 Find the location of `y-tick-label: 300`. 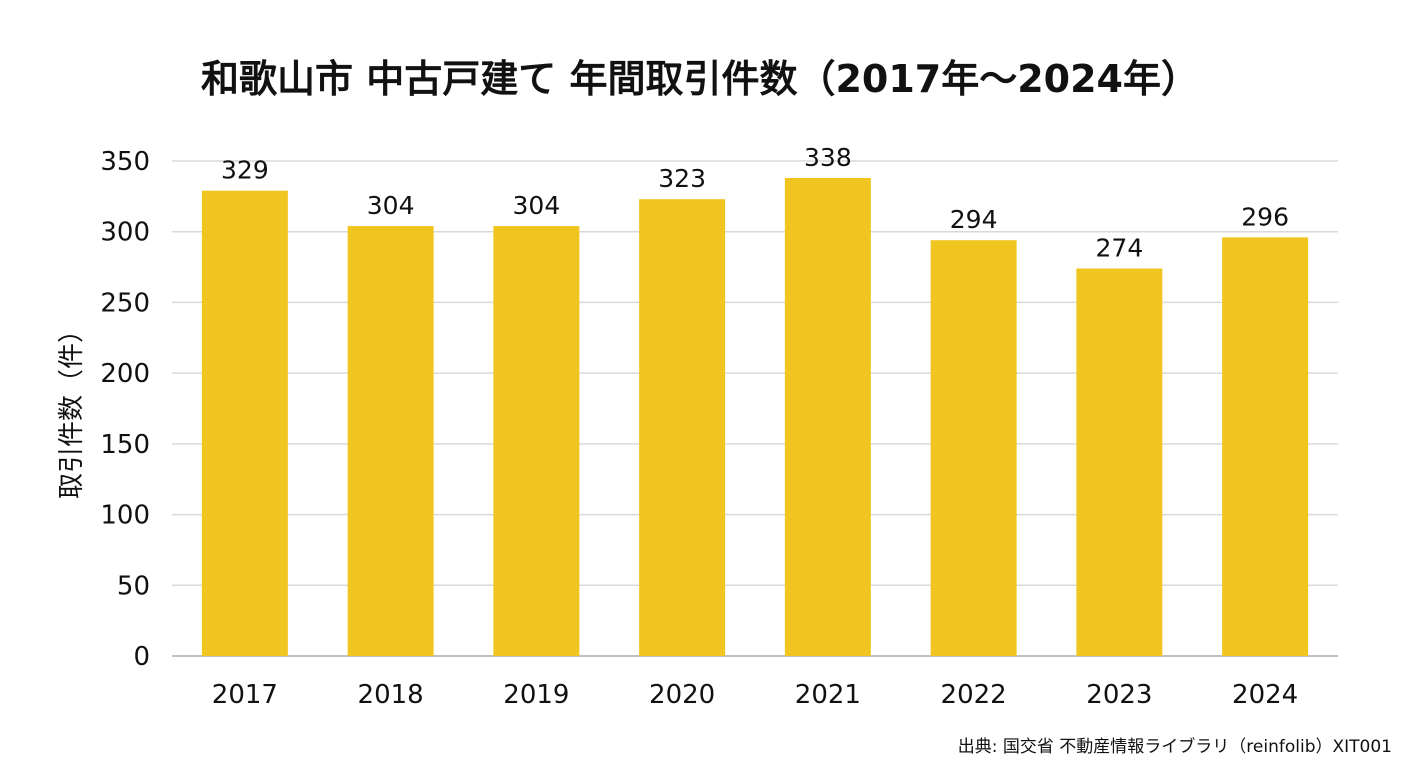

y-tick-label: 300 is located at coordinates (125, 233).